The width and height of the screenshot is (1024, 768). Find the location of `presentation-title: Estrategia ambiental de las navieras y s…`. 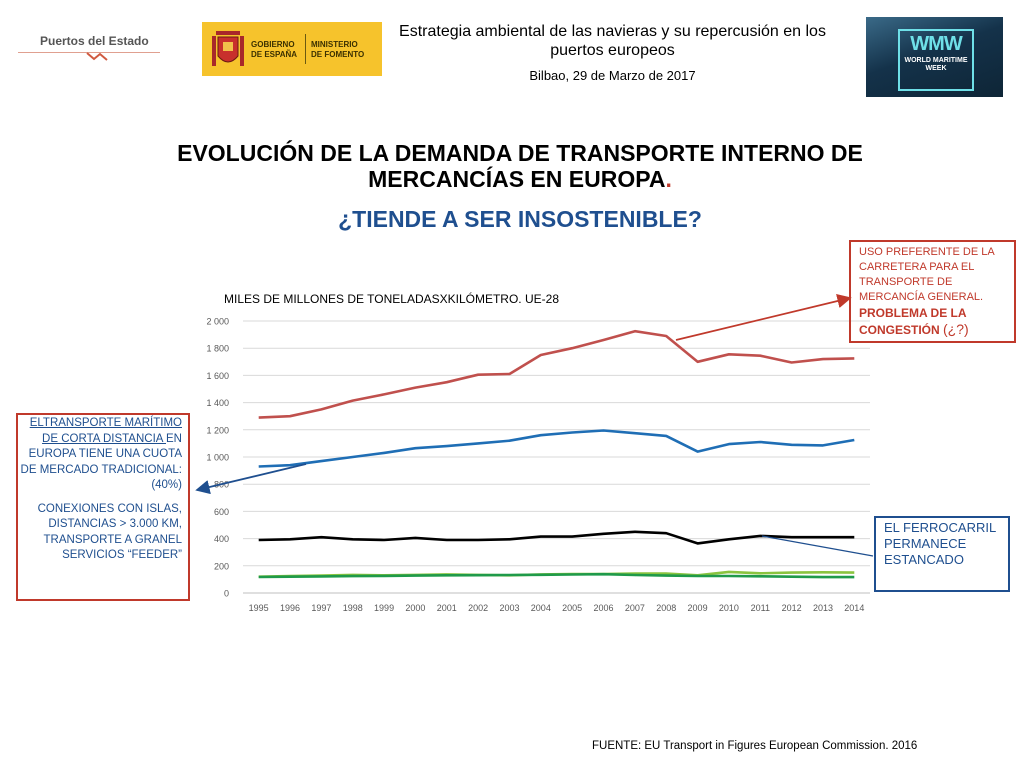

presentation-title: Estrategia ambiental de las navieras y s… is located at coordinates (612, 41).